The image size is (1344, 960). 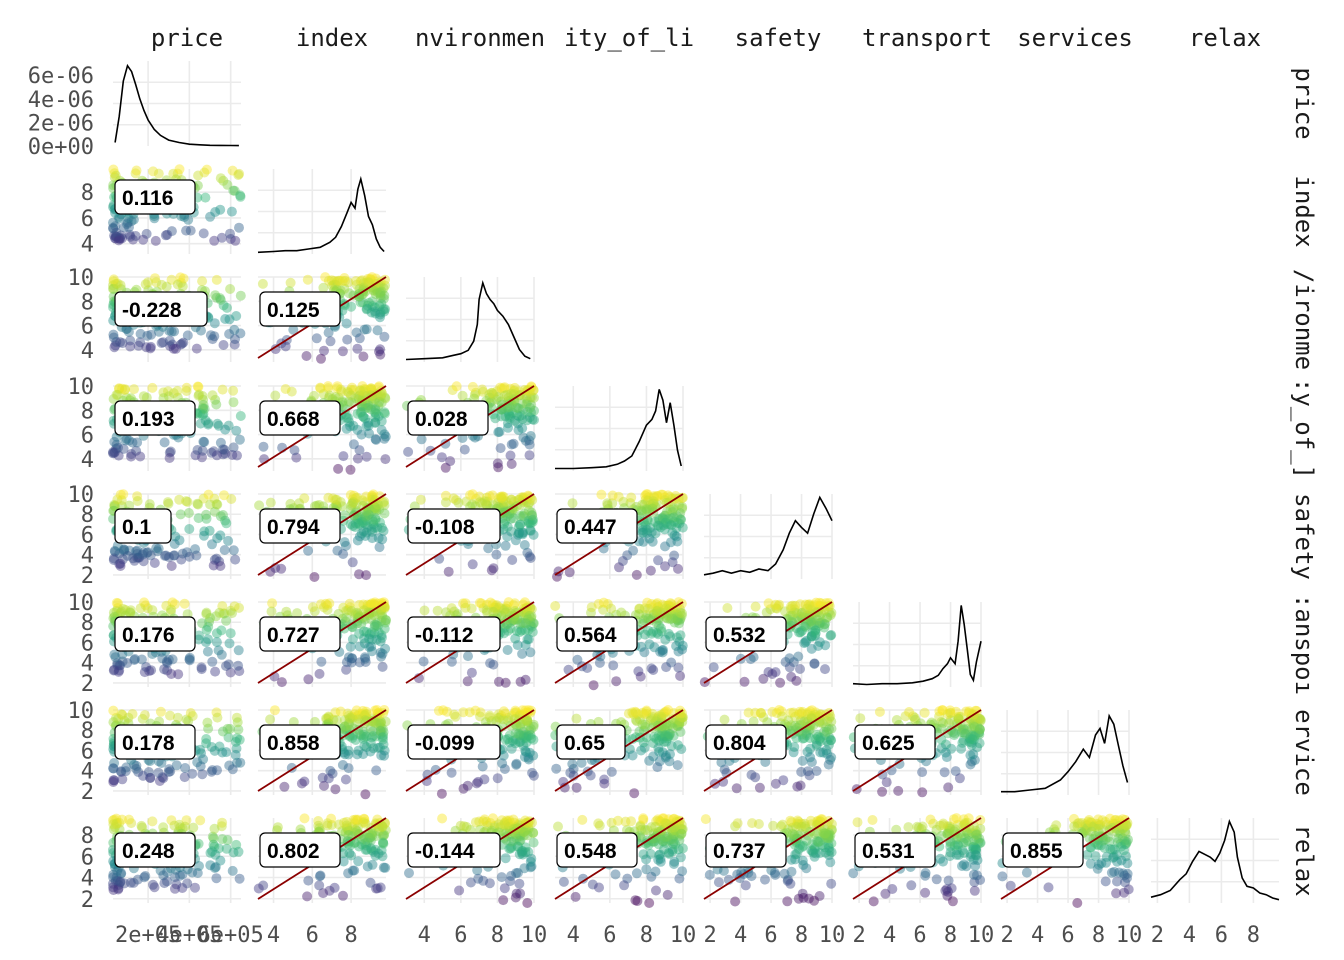 I want to click on x-tick-label: 2e+05, so click(x=148, y=935).